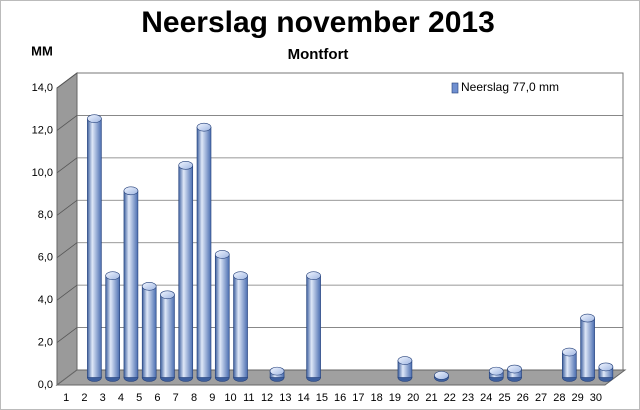 The width and height of the screenshot is (640, 410). What do you see at coordinates (139, 398) in the screenshot?
I see `x-tick-label: 5` at bounding box center [139, 398].